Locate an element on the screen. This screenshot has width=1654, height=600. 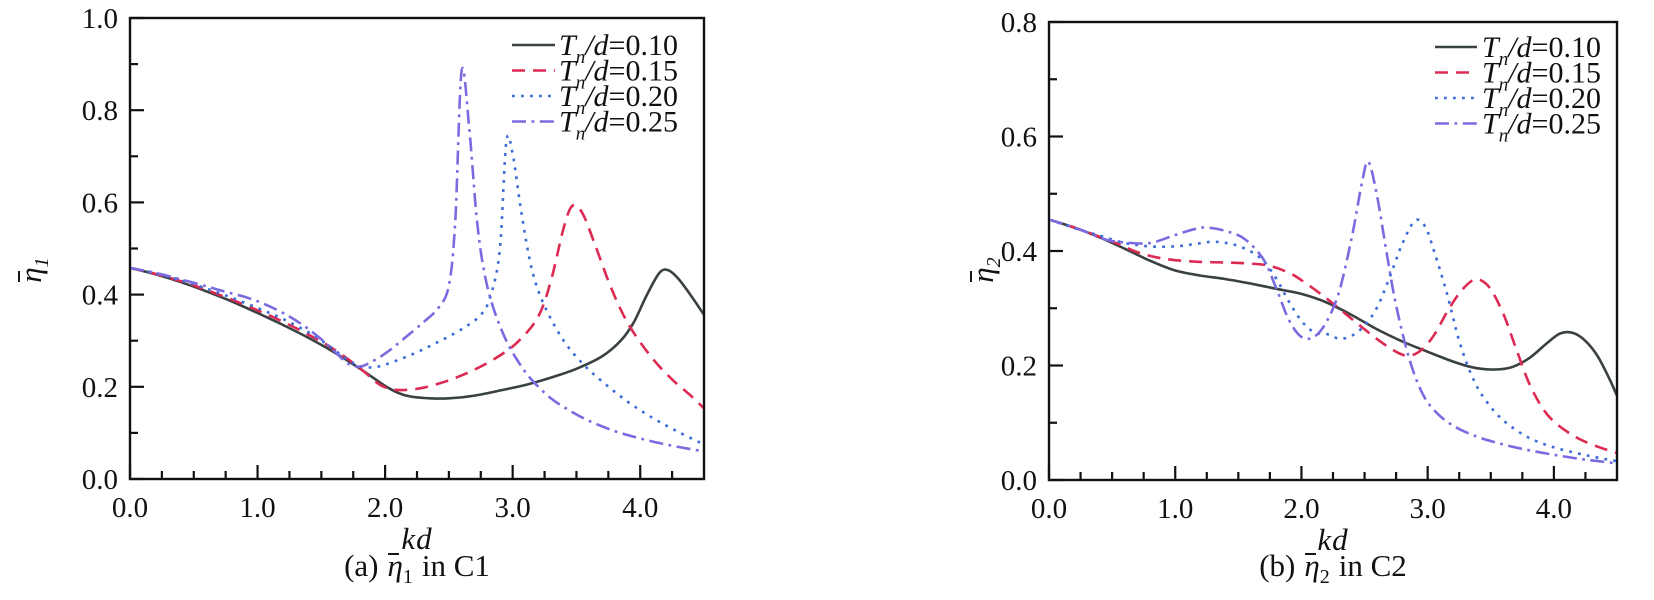
caption-a-subscript: 1 is located at coordinates (407, 577).